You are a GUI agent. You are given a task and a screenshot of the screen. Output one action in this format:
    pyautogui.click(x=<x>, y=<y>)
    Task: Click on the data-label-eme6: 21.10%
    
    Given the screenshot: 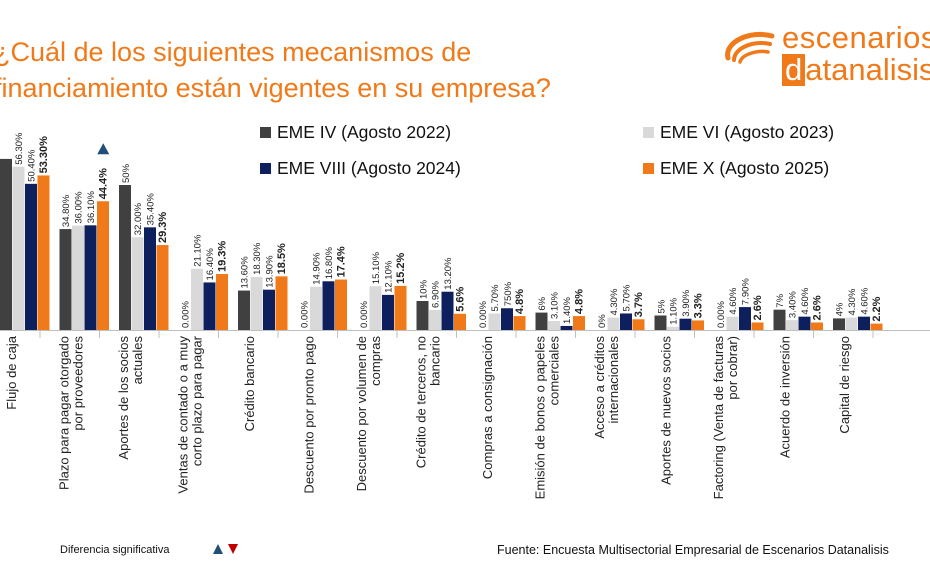 What is the action you would take?
    pyautogui.click(x=198, y=250)
    